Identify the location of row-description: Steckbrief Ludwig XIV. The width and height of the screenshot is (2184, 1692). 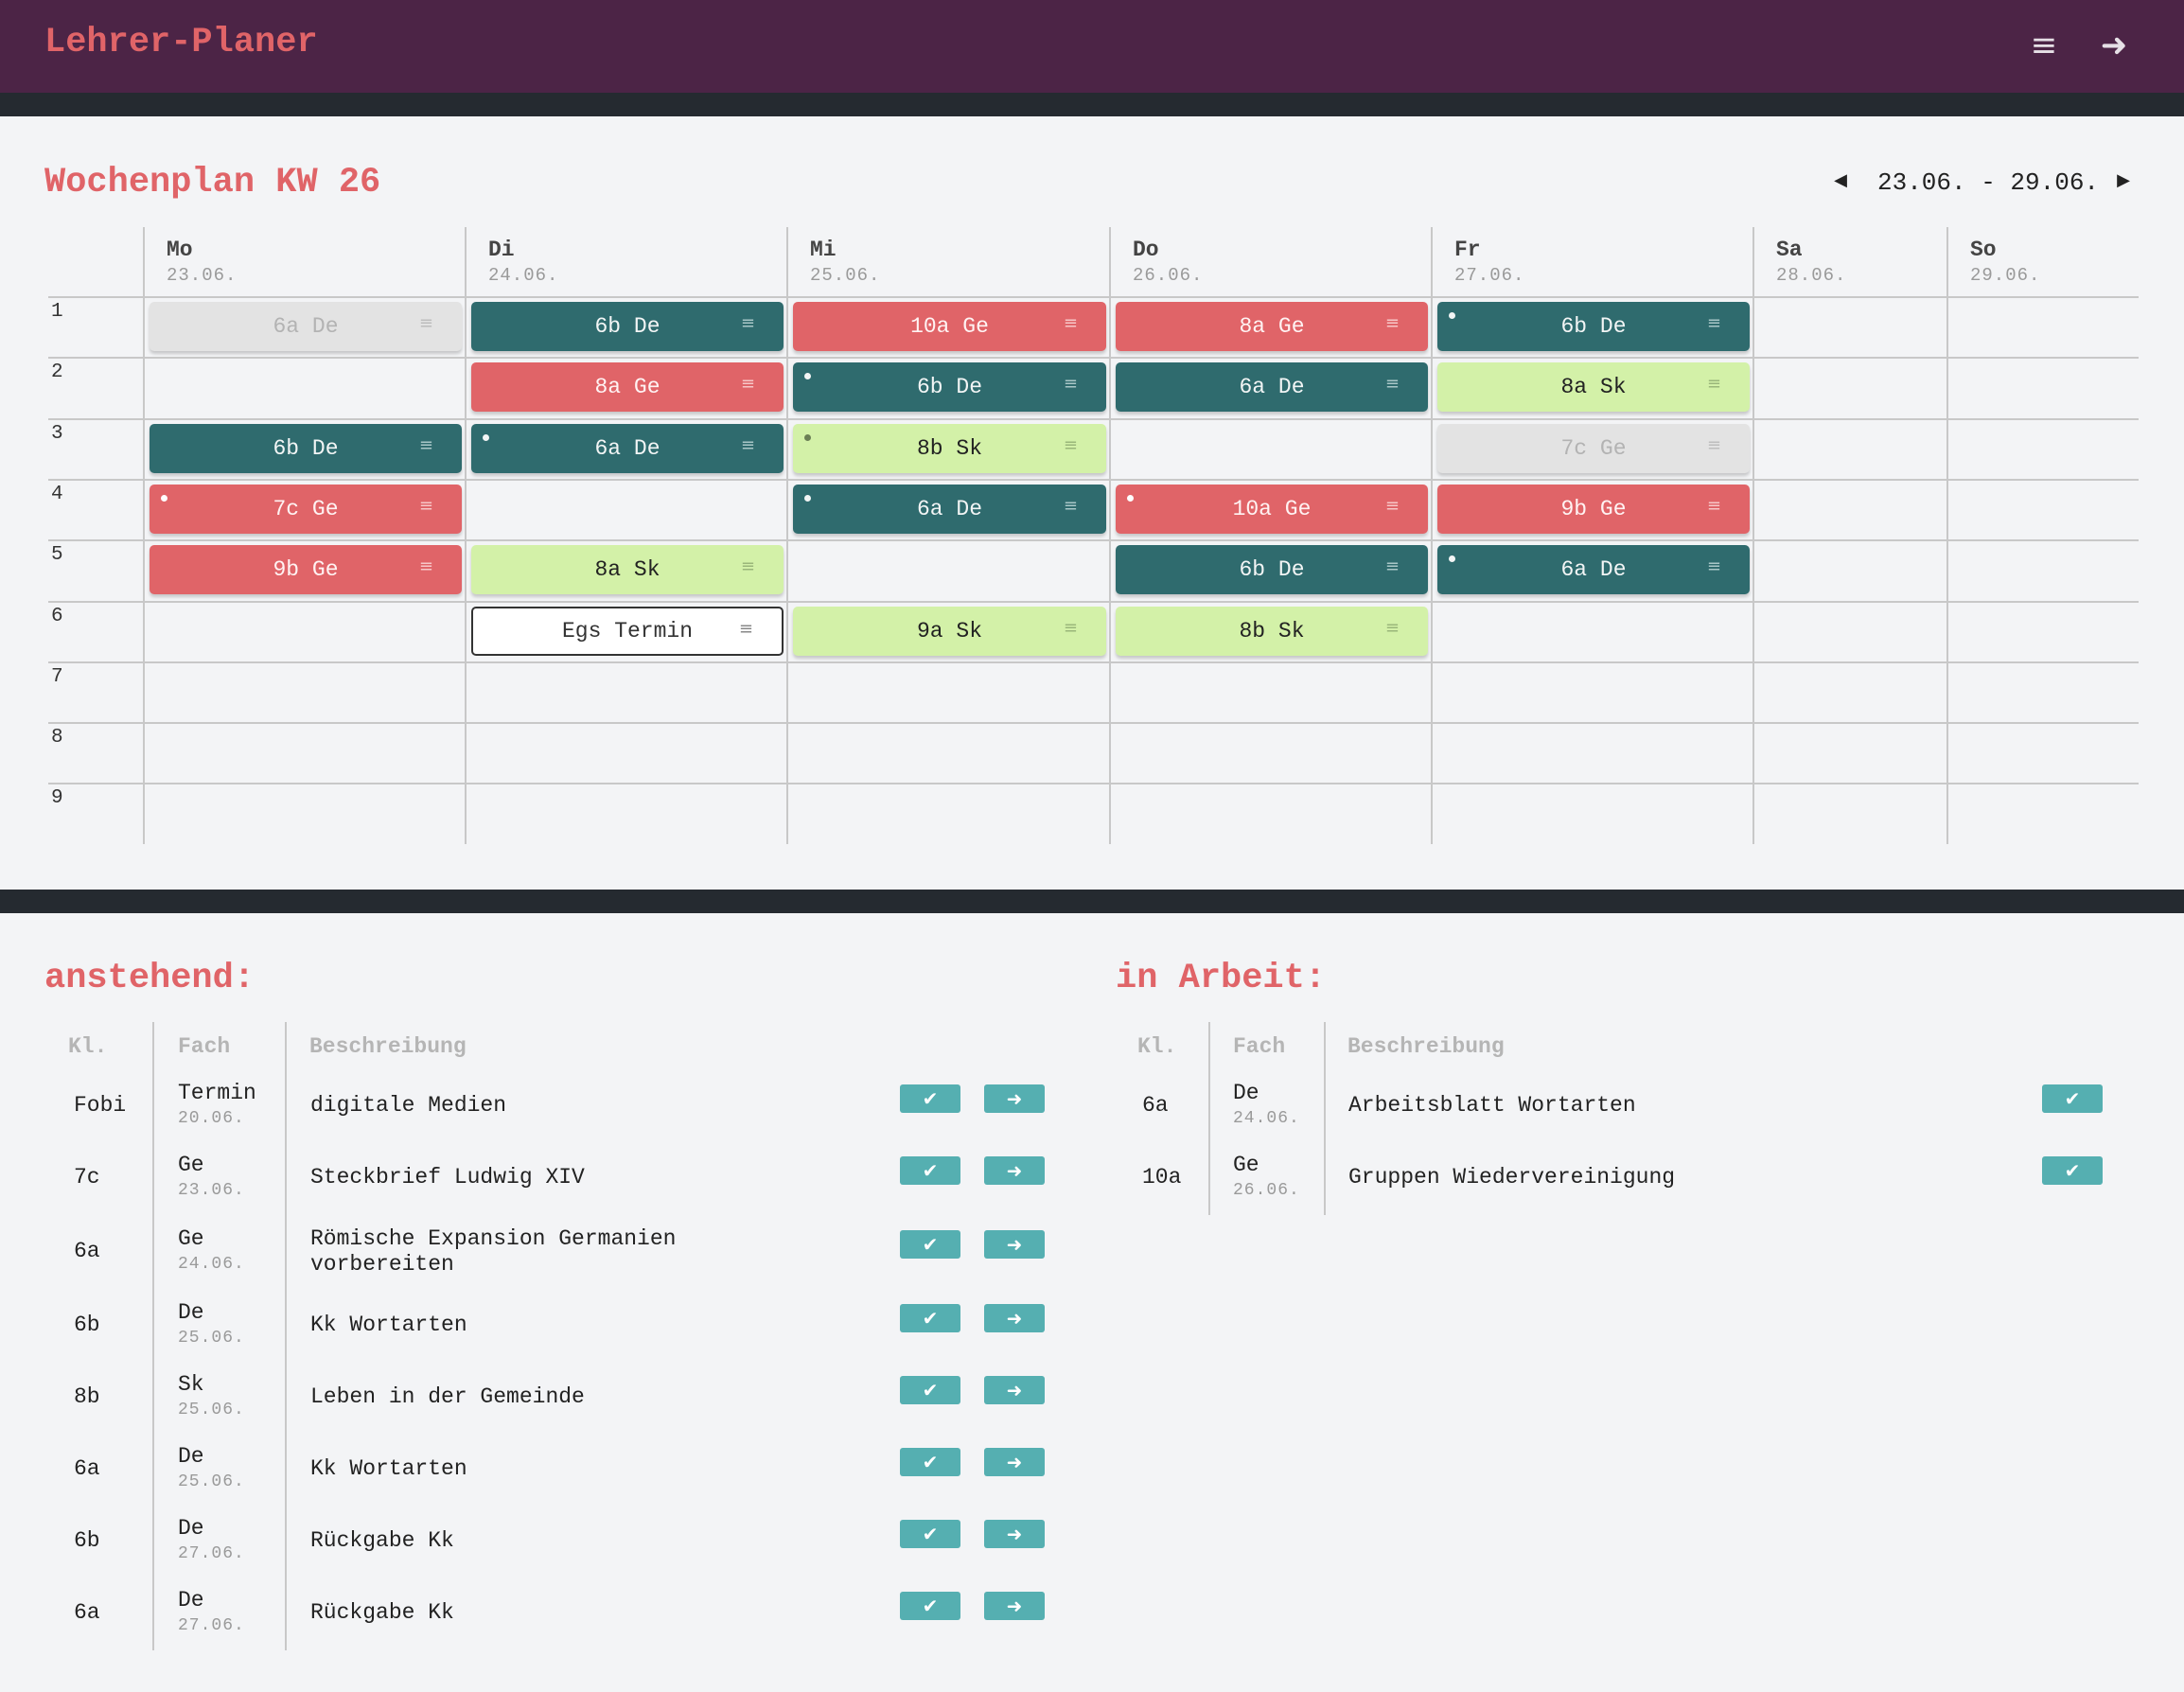
(447, 1177).